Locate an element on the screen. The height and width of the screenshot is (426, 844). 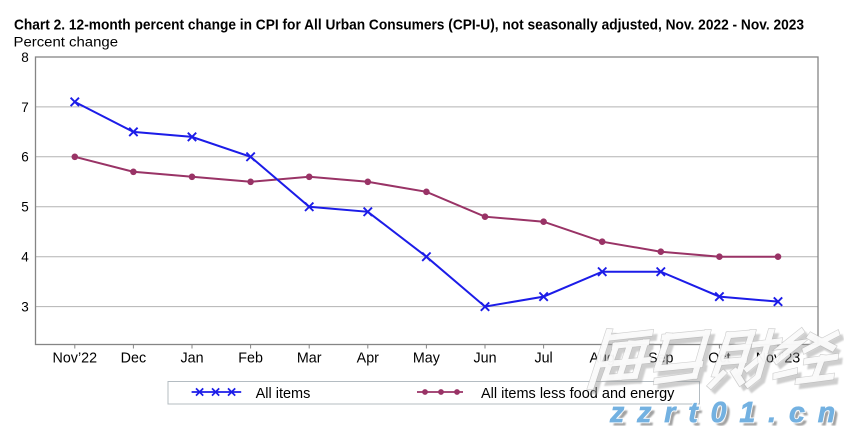
svg-text: Nov’22 is located at coordinates (75, 358).